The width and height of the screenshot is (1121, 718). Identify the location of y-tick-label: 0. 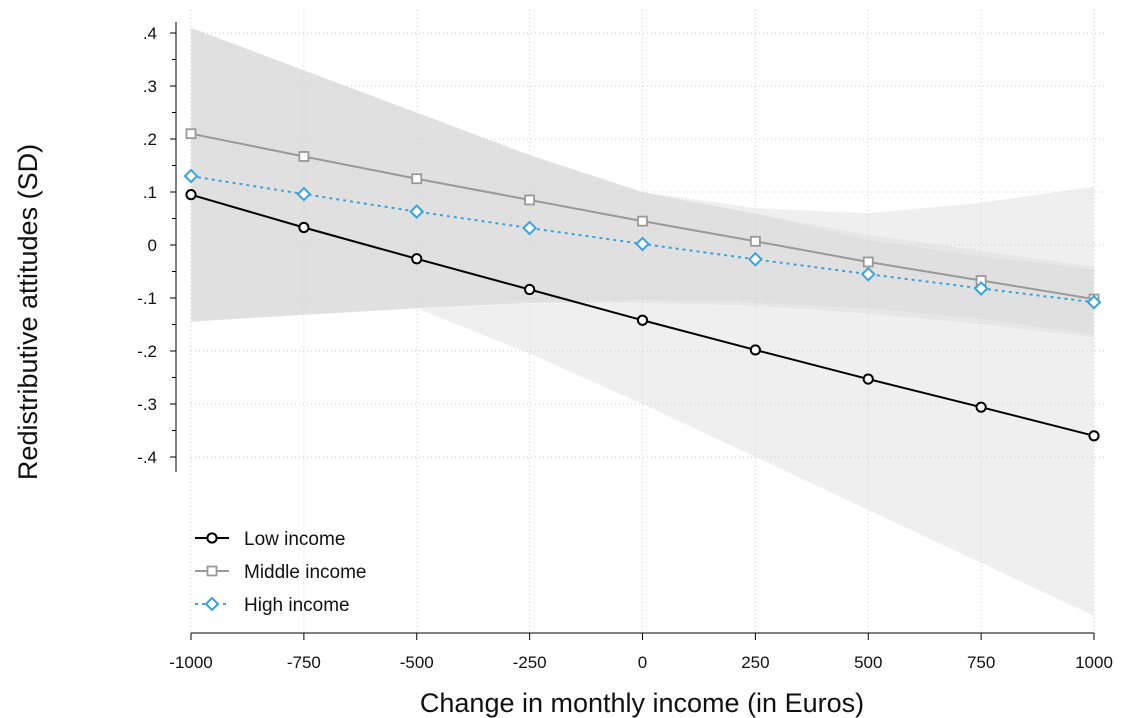
(152, 245).